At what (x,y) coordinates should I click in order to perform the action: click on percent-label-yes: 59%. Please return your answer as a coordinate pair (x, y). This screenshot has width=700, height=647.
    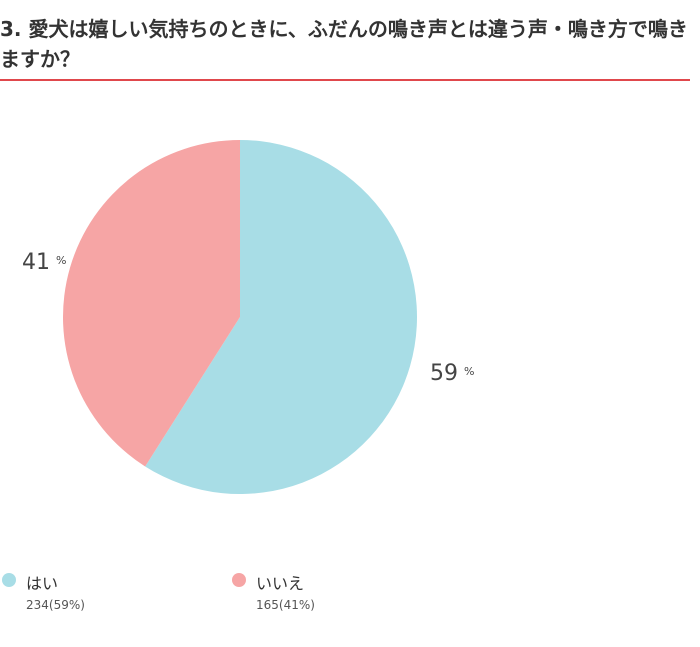
    Looking at the image, I should click on (452, 373).